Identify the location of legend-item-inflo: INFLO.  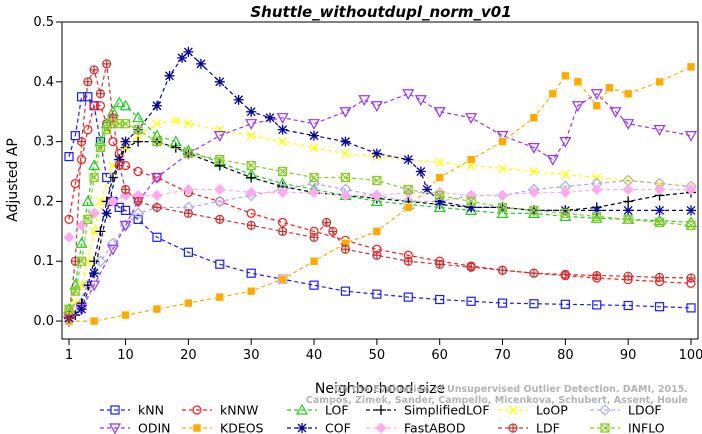
(627, 427).